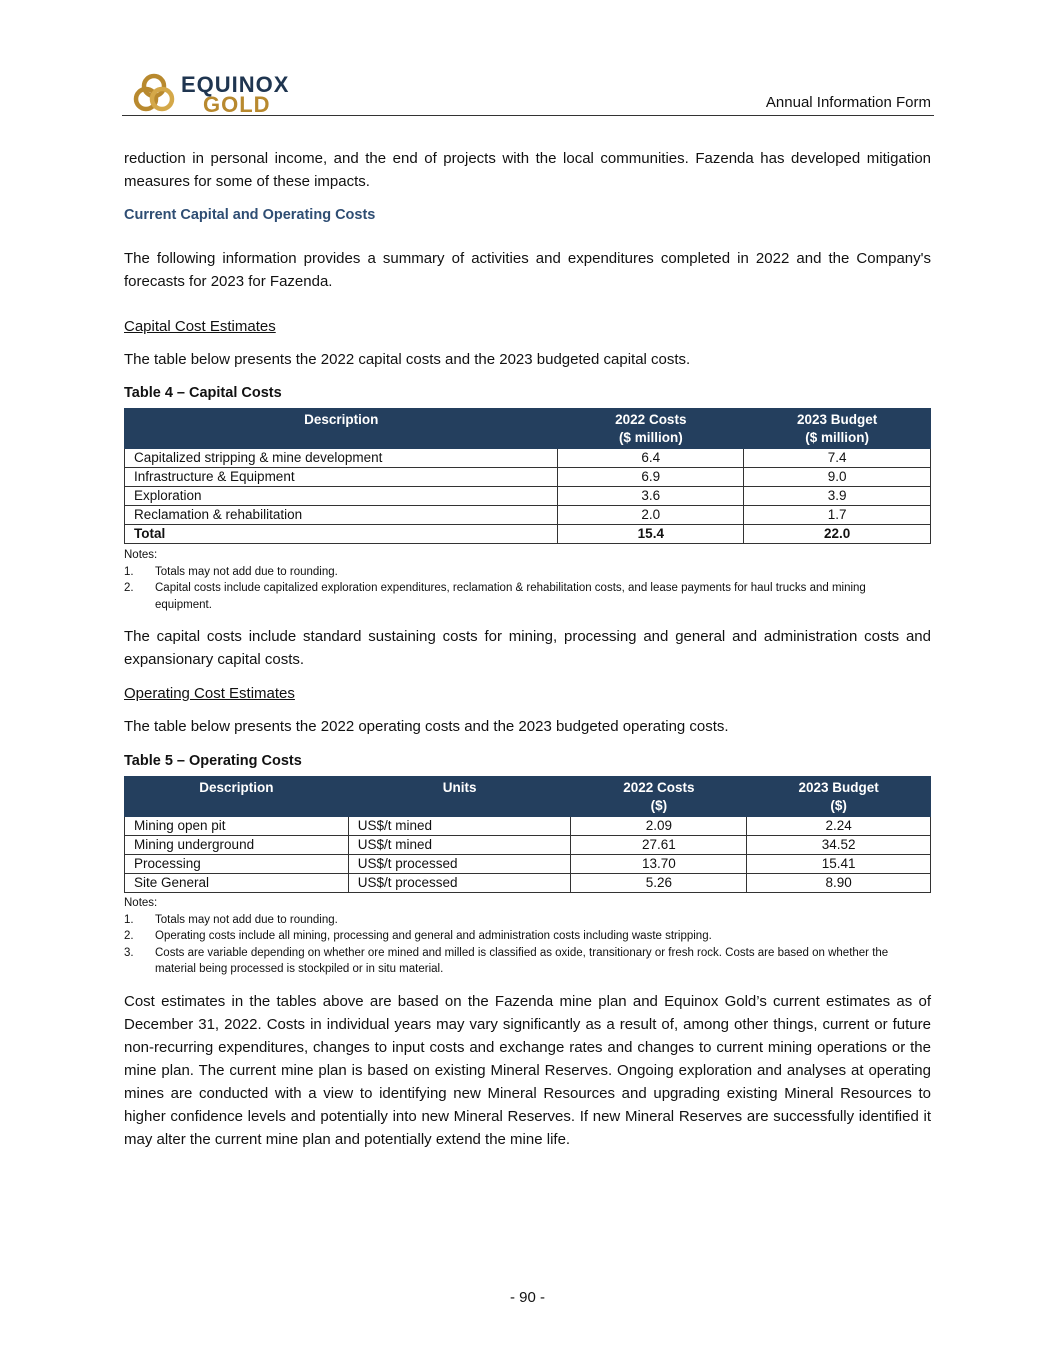 This screenshot has height=1365, width=1055. Describe the element at coordinates (341, 515) in the screenshot. I see `cell: Reclamation & rehabilitation` at that location.